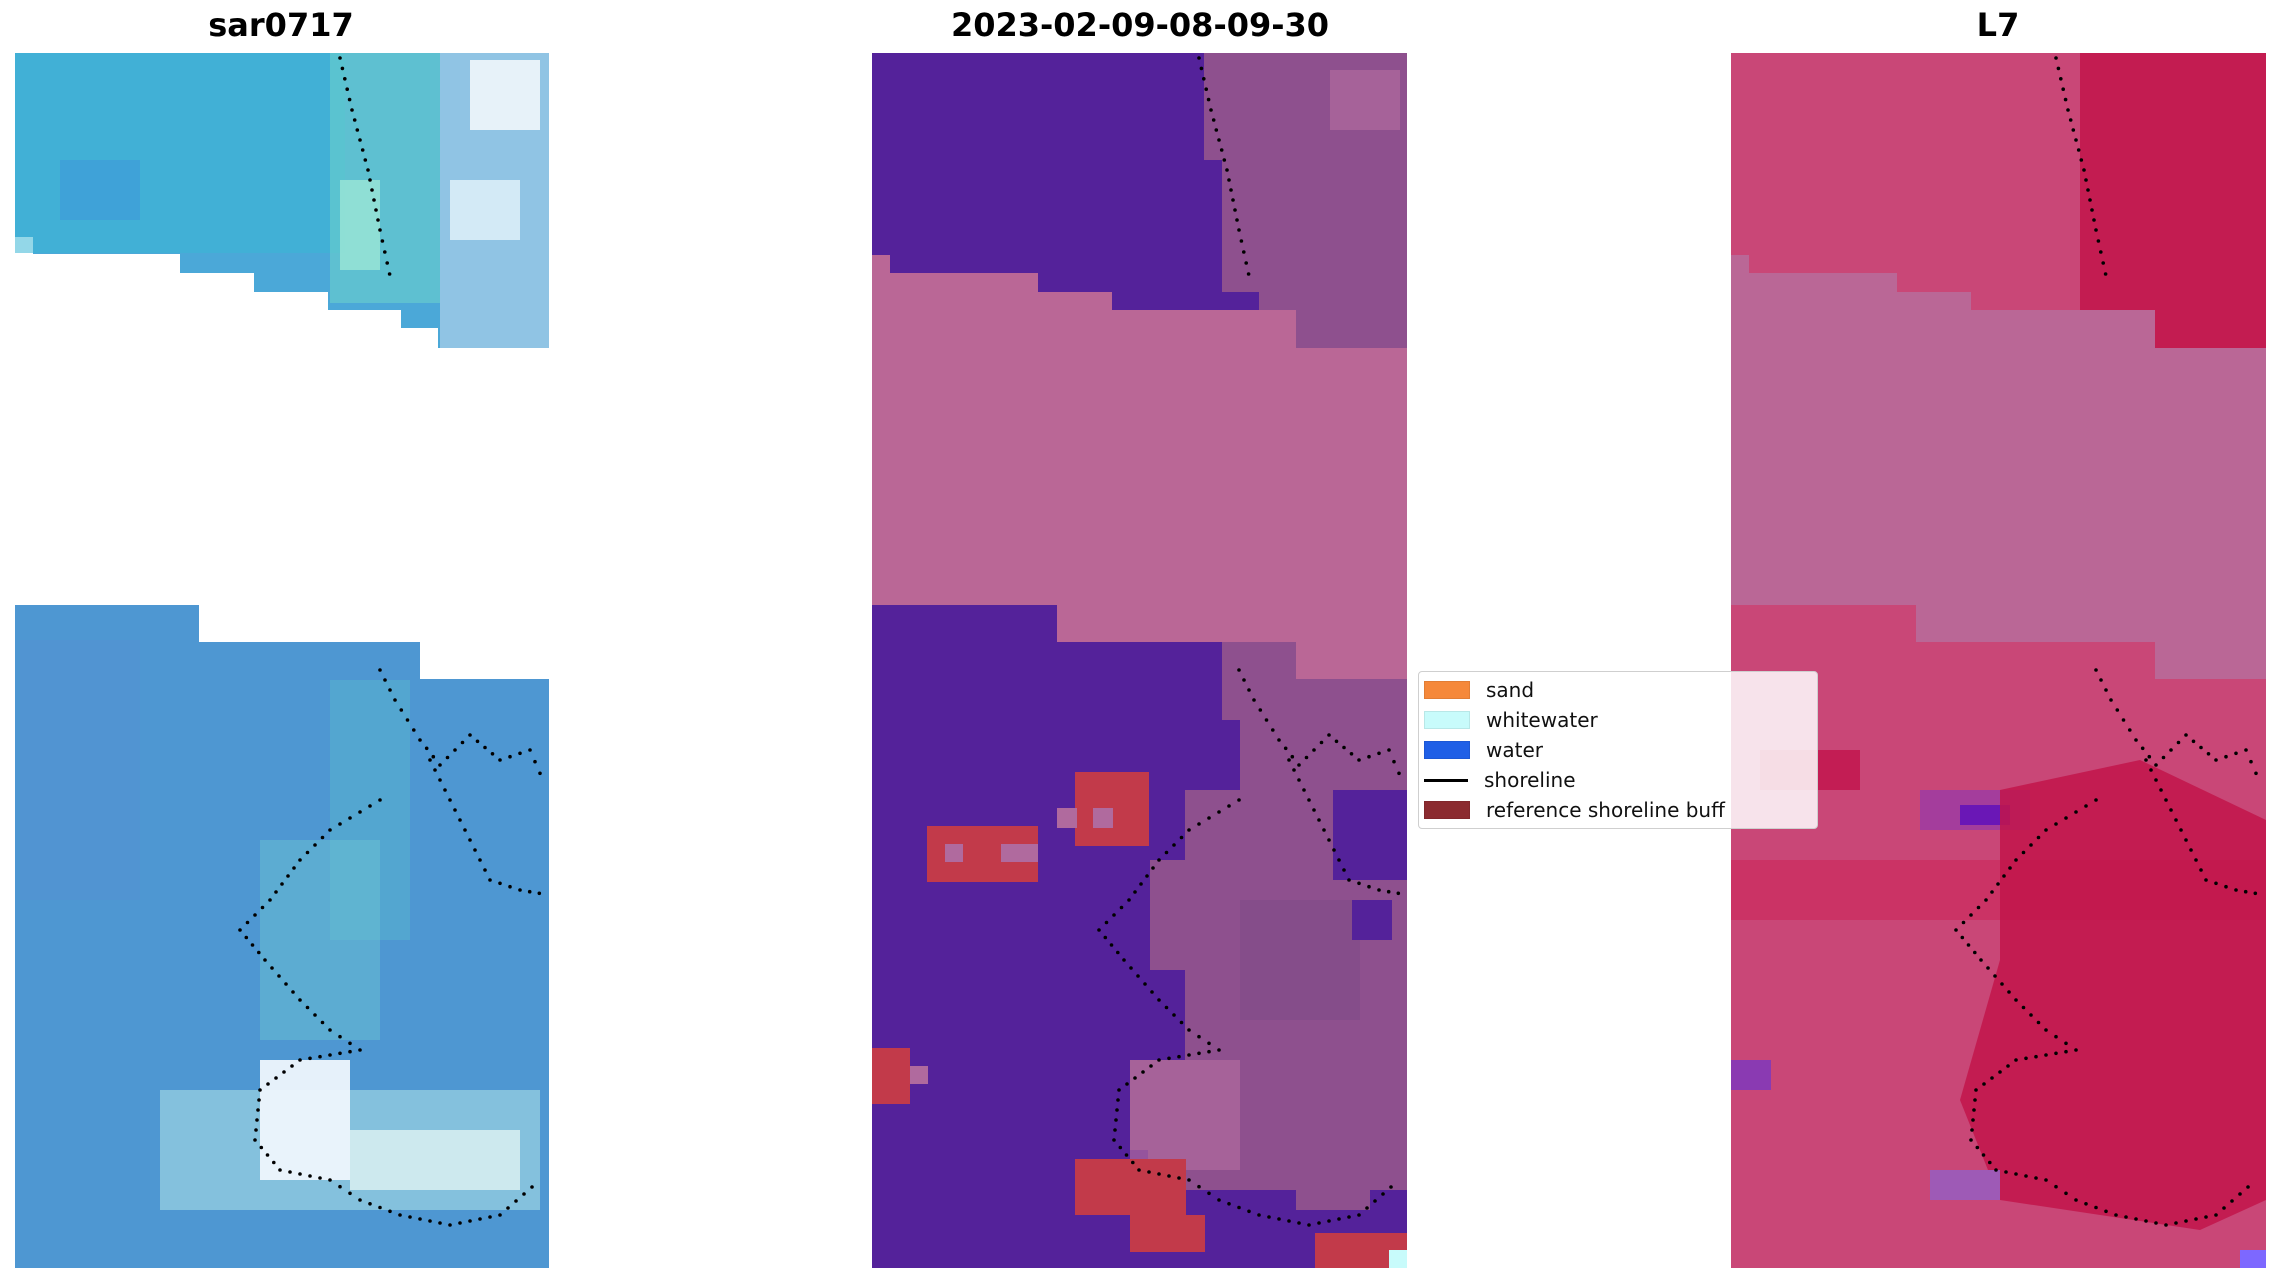  I want to click on whitewater-swatch, so click(1447, 720).